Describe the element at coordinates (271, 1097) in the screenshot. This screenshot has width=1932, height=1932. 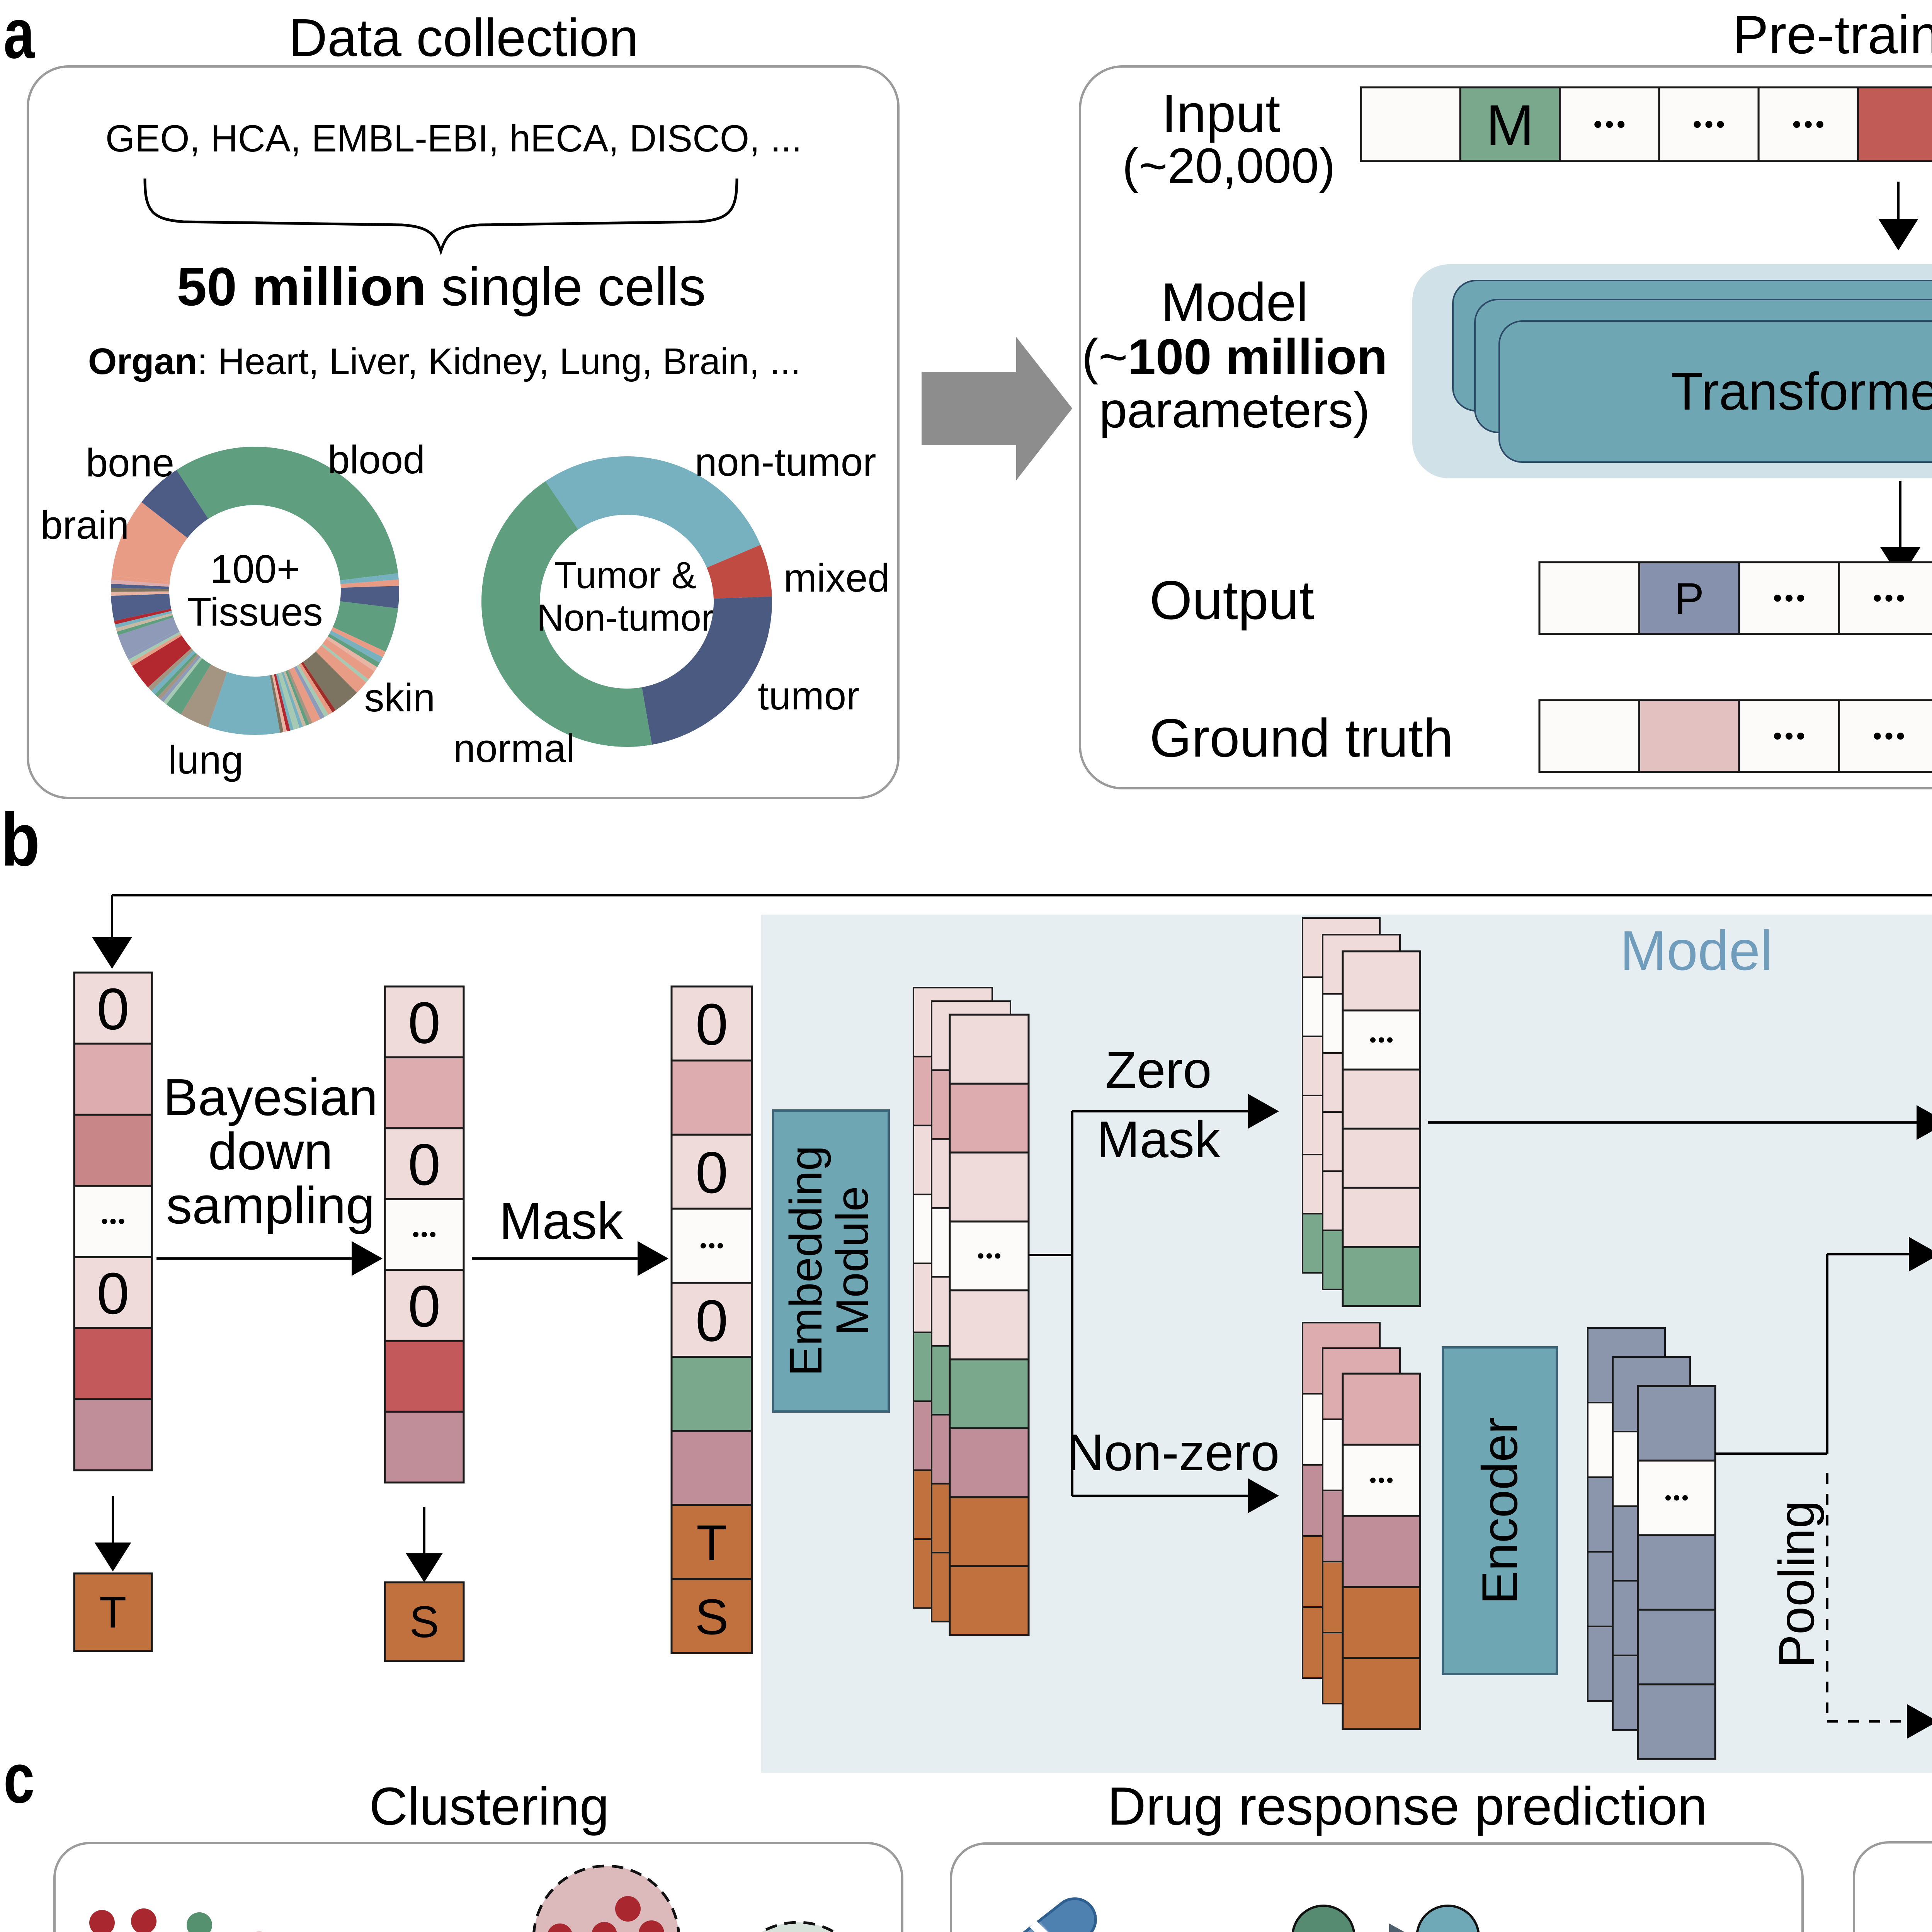
I see `svg-text: Bayesian` at that location.